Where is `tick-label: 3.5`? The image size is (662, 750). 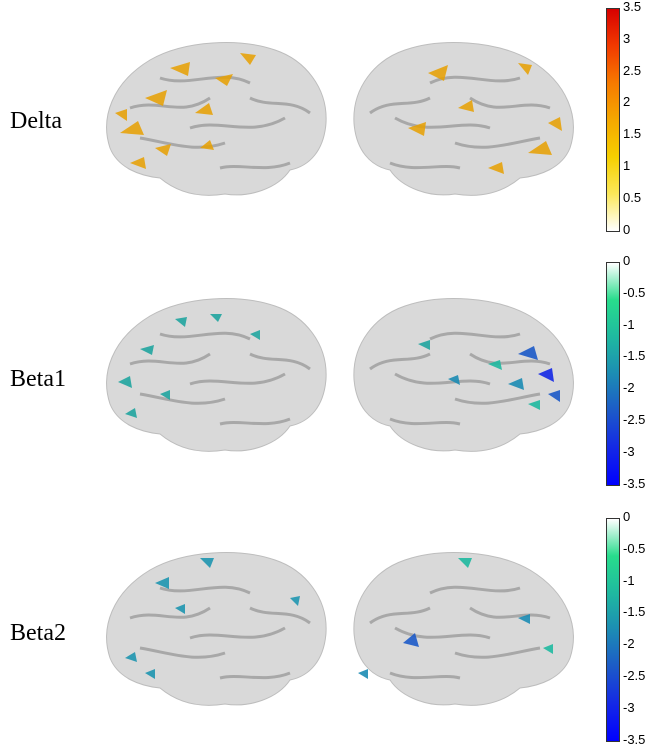
tick-label: 3.5 is located at coordinates (632, 7).